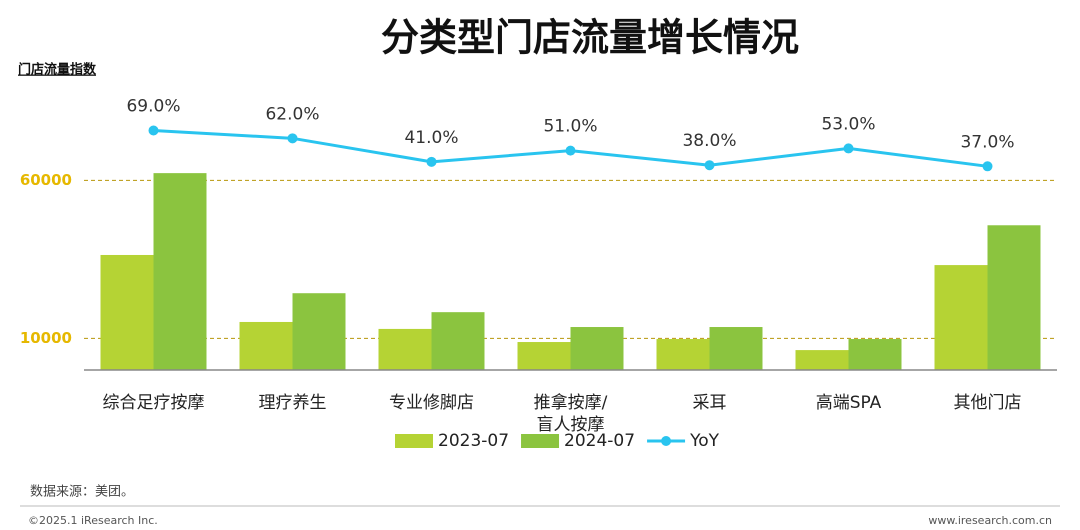 This screenshot has height=530, width=1080. Describe the element at coordinates (987, 403) in the screenshot. I see `x-tick-label: 其他门店` at that location.